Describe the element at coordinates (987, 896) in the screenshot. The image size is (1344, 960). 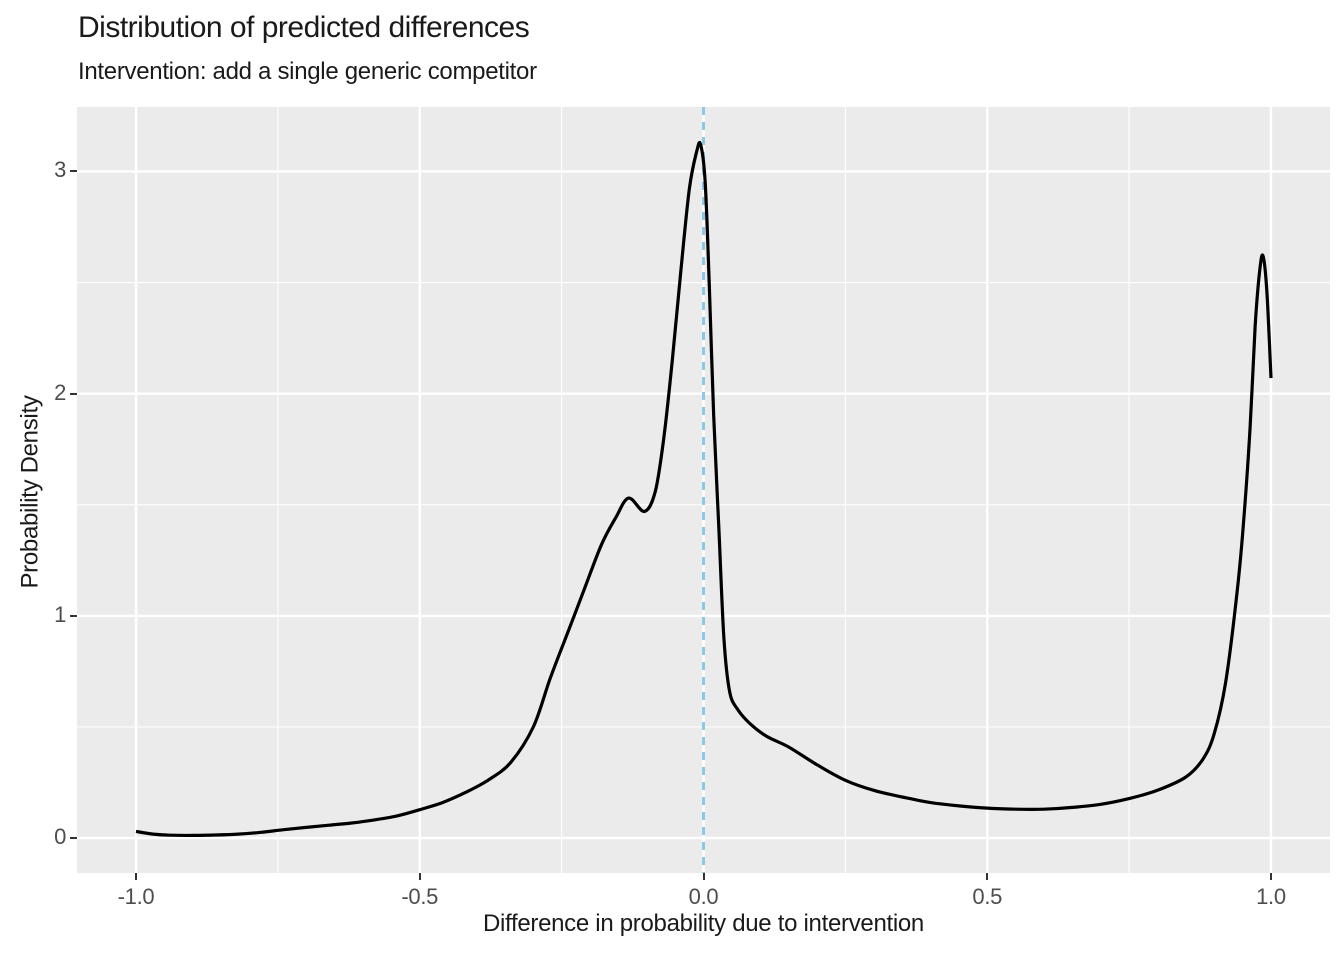
I see `x-tick-label: 0.5` at that location.